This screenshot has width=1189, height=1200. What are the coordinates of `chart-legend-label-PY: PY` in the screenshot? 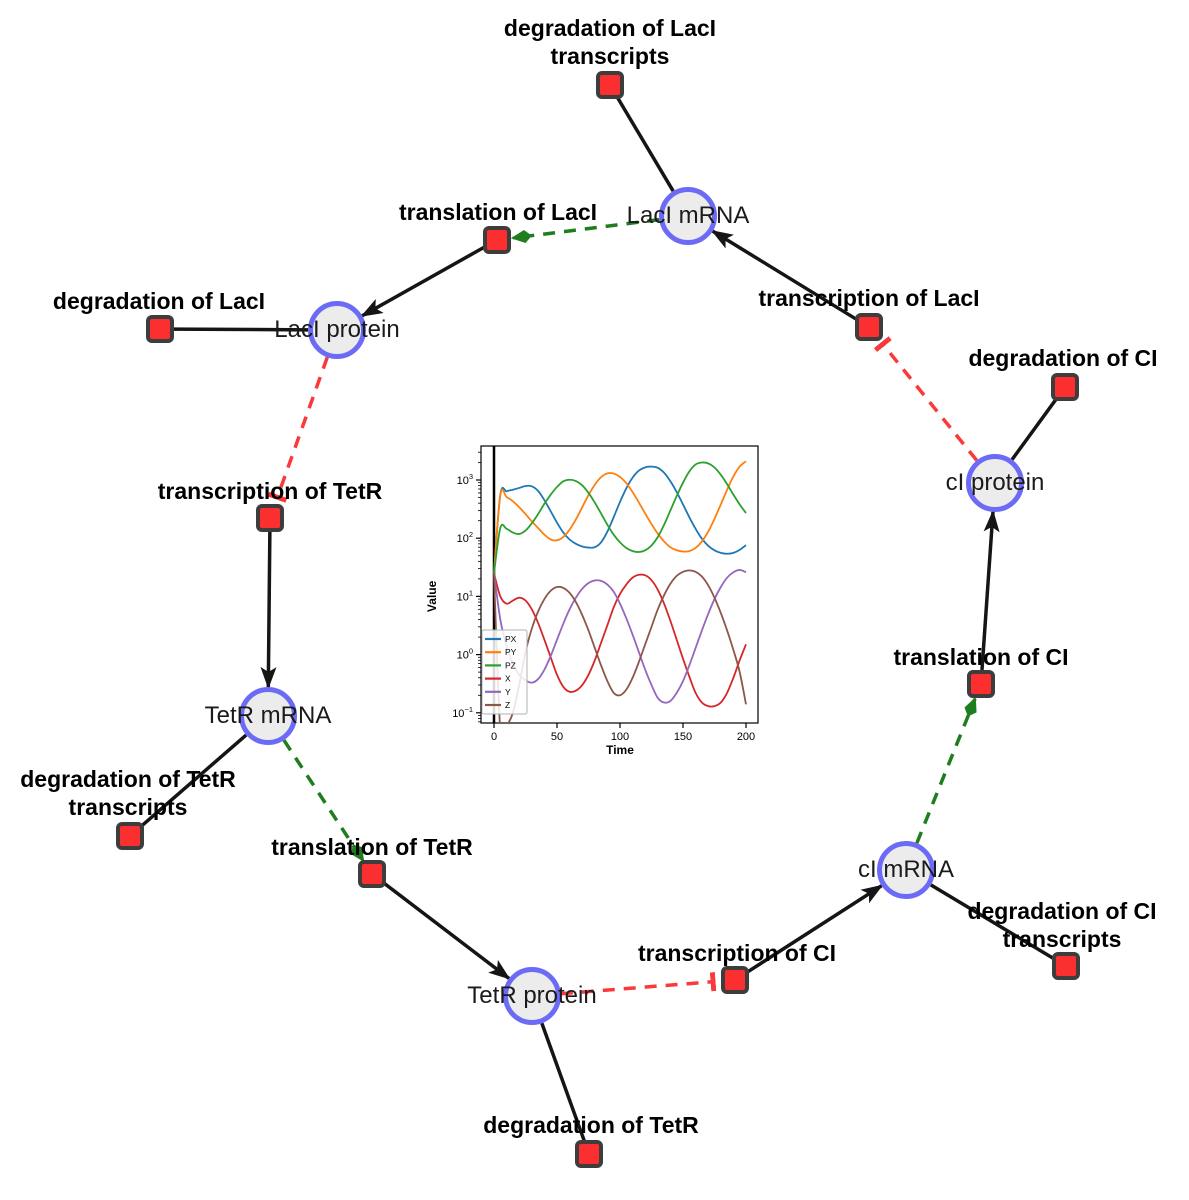 It's located at (511, 652).